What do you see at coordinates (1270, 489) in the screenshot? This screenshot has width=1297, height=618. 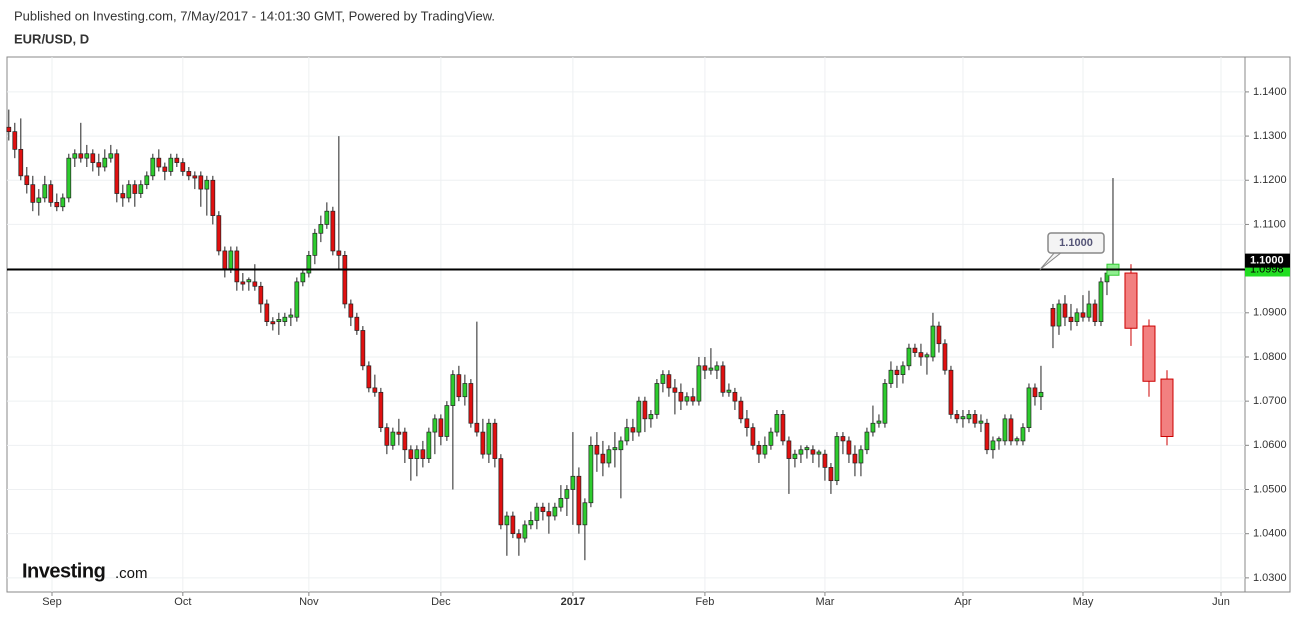 I see `y-tick-label: 1.0500` at bounding box center [1270, 489].